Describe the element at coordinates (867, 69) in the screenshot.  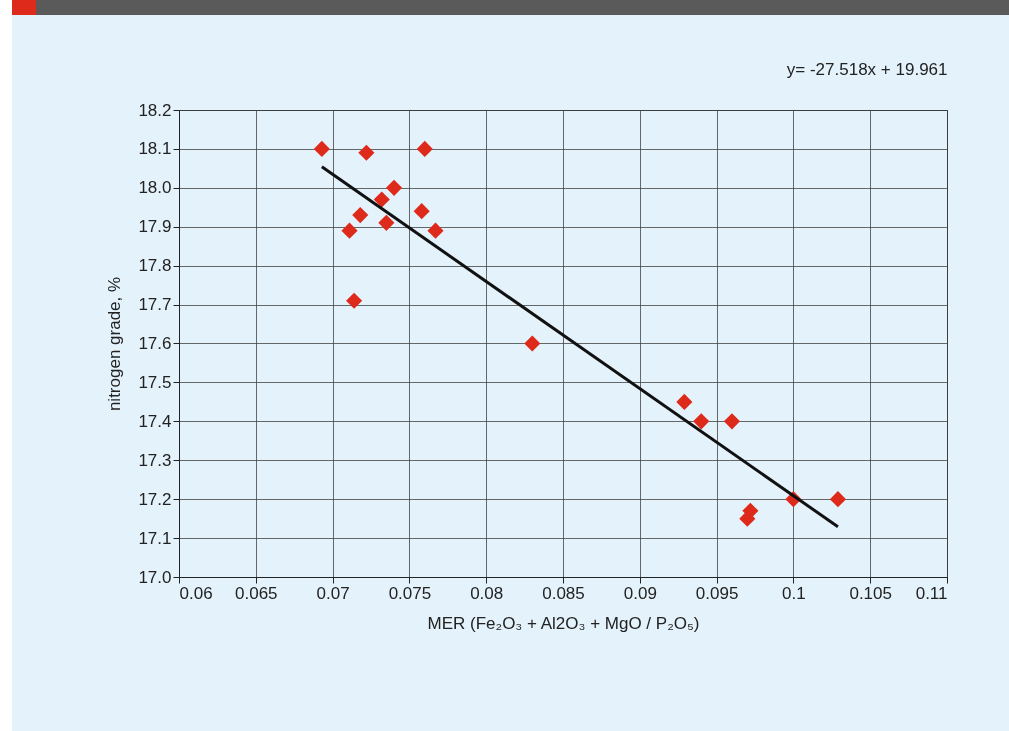
I see `text: y= -27.518x + 19.961` at that location.